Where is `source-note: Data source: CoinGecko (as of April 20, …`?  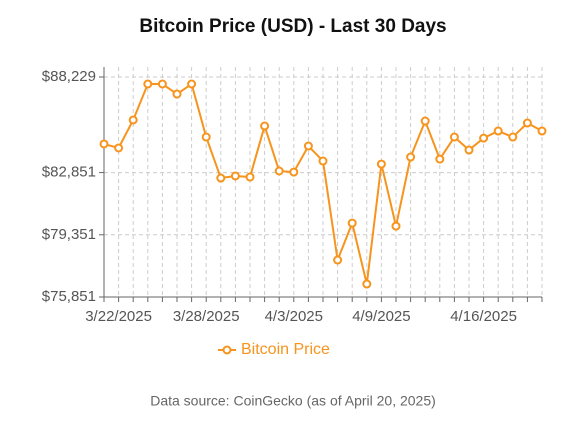 source-note: Data source: CoinGecko (as of April 20, … is located at coordinates (293, 401).